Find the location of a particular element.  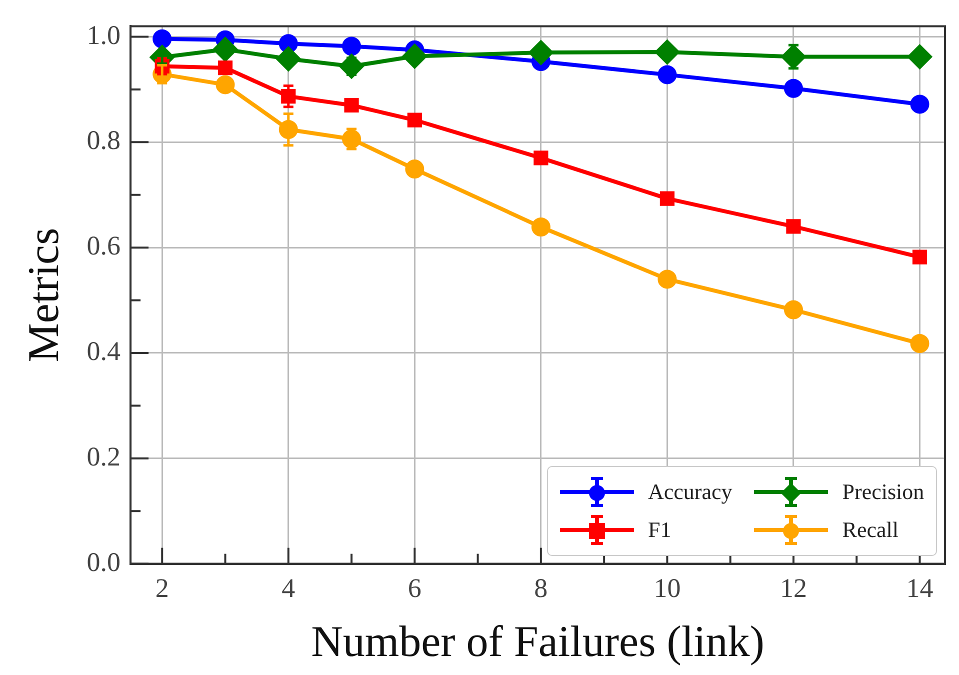

x-tick-label: 14 is located at coordinates (920, 588).